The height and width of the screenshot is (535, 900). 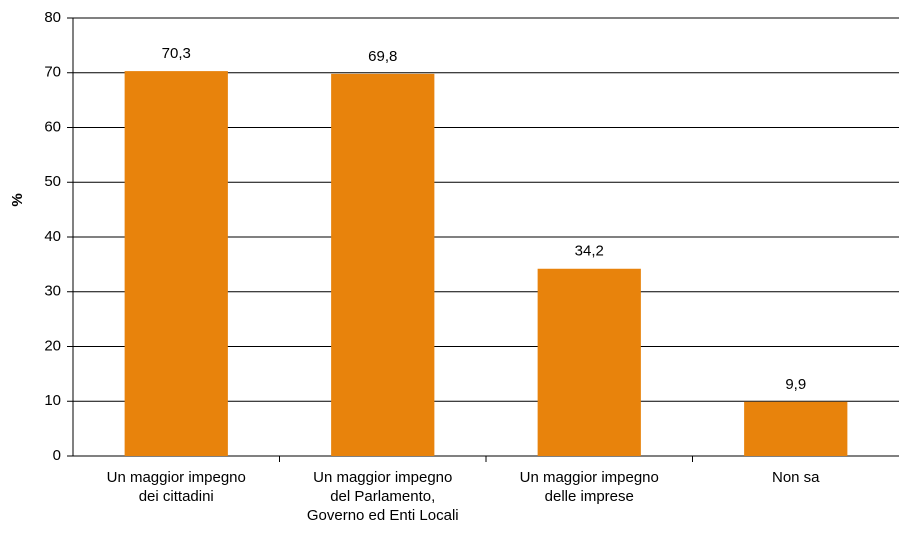 What do you see at coordinates (176, 53) in the screenshot?
I see `data-label: 70,3` at bounding box center [176, 53].